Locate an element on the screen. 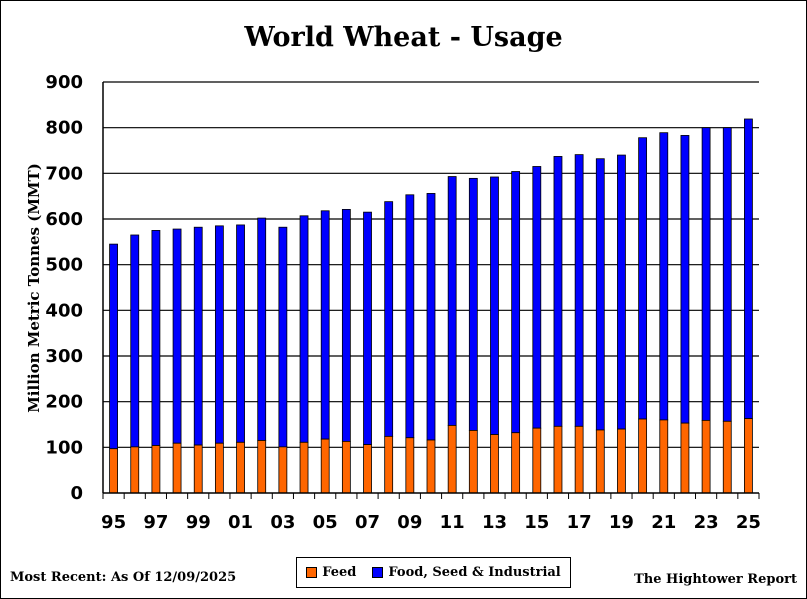 The height and width of the screenshot is (599, 807). y-tick-label-200: 200 is located at coordinates (64, 402).